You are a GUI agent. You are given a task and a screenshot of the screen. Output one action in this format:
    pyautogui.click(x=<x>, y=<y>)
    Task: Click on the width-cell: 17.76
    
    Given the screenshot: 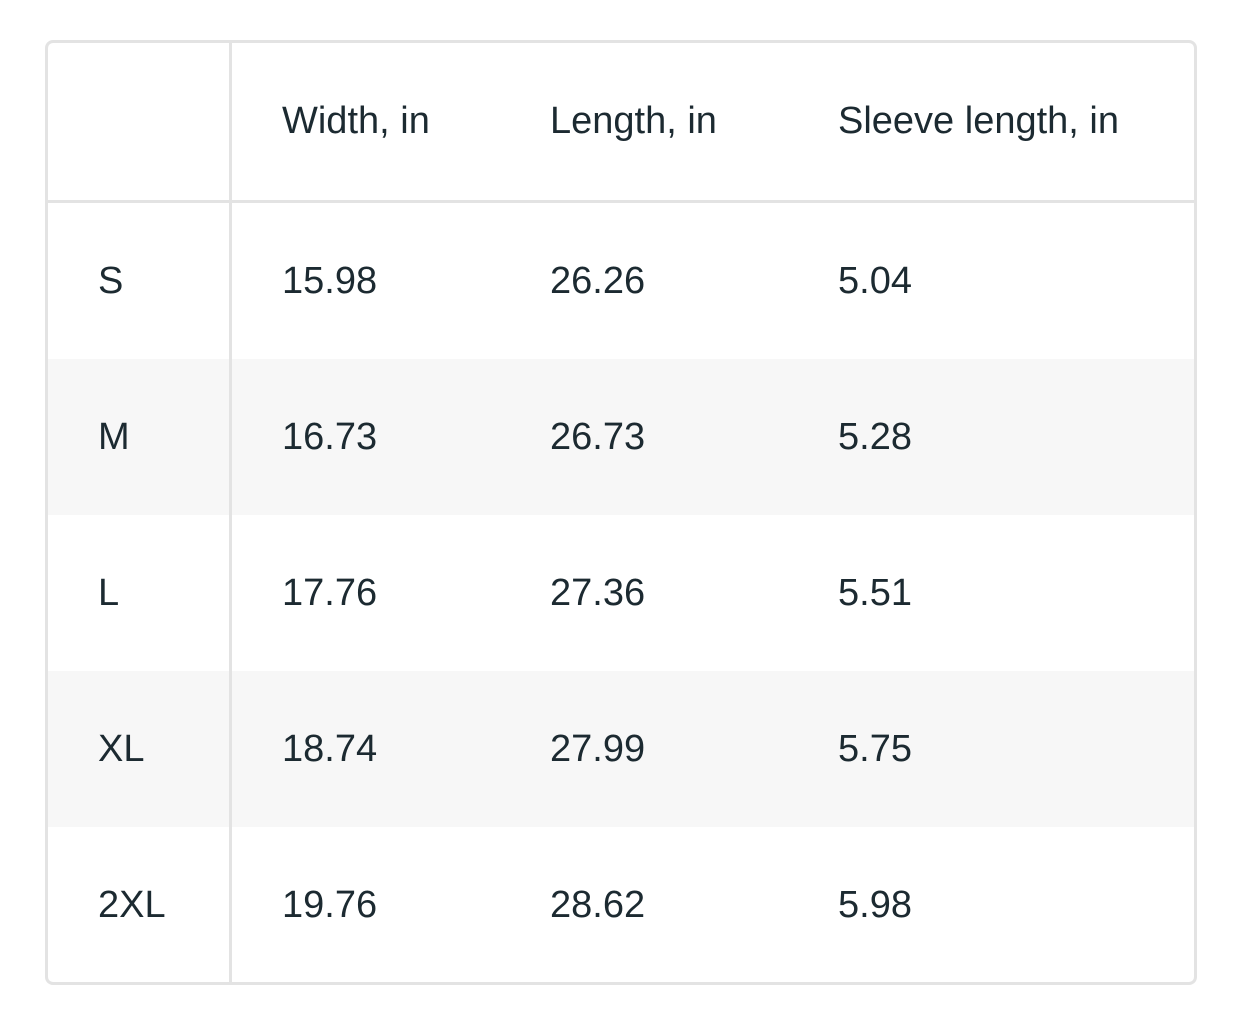 What is the action you would take?
    pyautogui.click(x=330, y=592)
    